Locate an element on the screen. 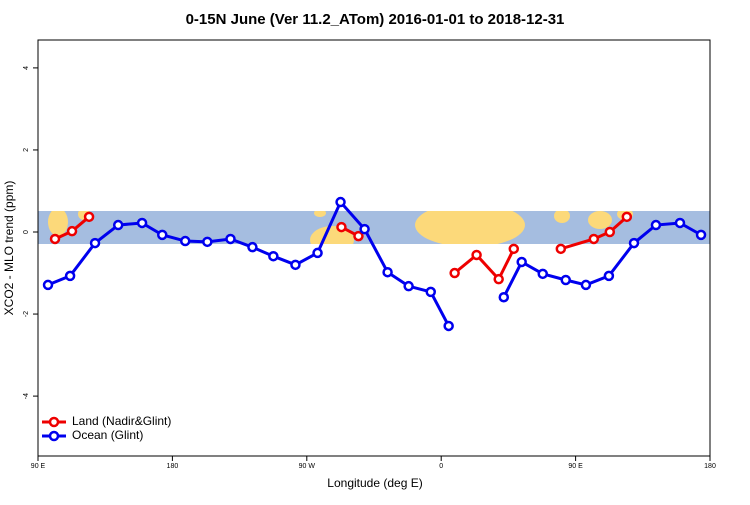 Image resolution: width=750 pixels, height=505 pixels. x-axis-label: Longitude (deg E) is located at coordinates (374, 483).